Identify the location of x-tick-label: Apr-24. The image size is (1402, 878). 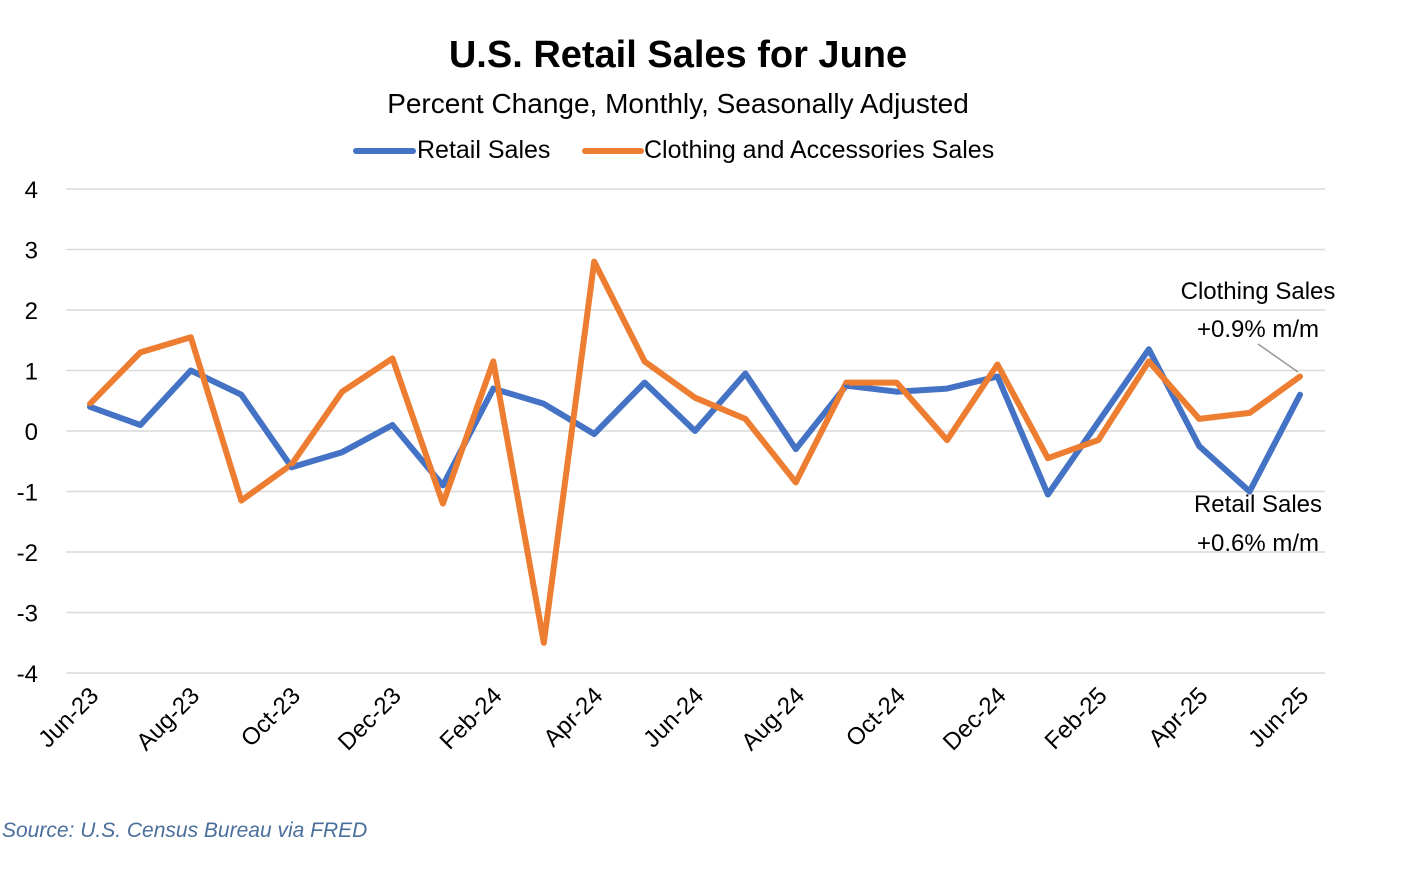
(573, 717).